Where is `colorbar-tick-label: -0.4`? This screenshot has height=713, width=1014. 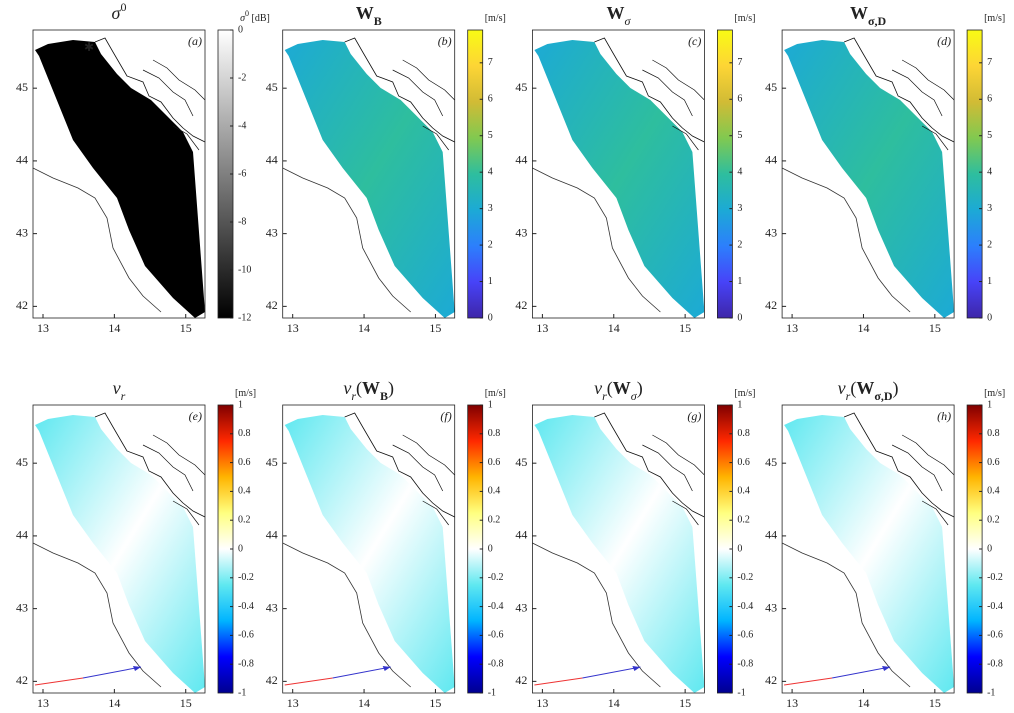
colorbar-tick-label: -0.4 is located at coordinates (496, 606).